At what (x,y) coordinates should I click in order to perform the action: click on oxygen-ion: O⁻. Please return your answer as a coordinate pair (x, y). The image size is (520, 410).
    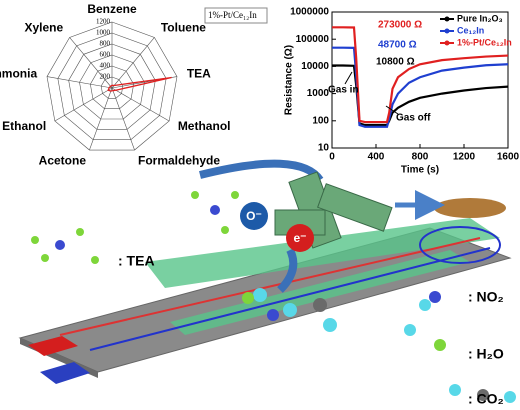
    Looking at the image, I should click on (254, 216).